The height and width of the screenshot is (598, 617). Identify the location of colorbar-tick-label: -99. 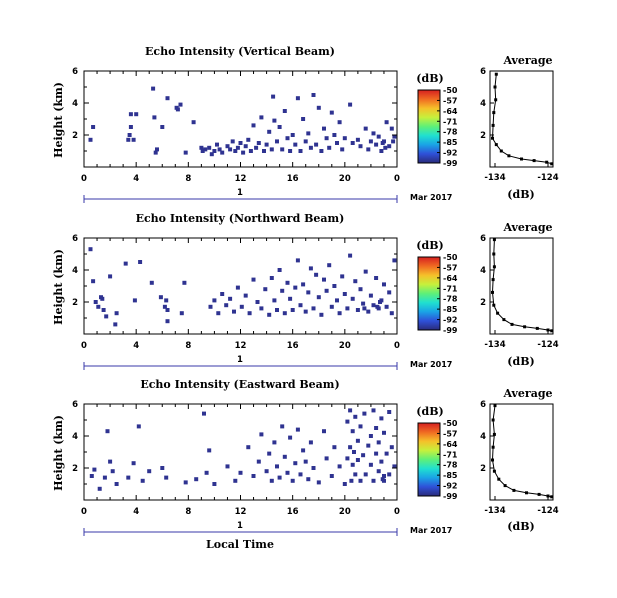
(450, 163).